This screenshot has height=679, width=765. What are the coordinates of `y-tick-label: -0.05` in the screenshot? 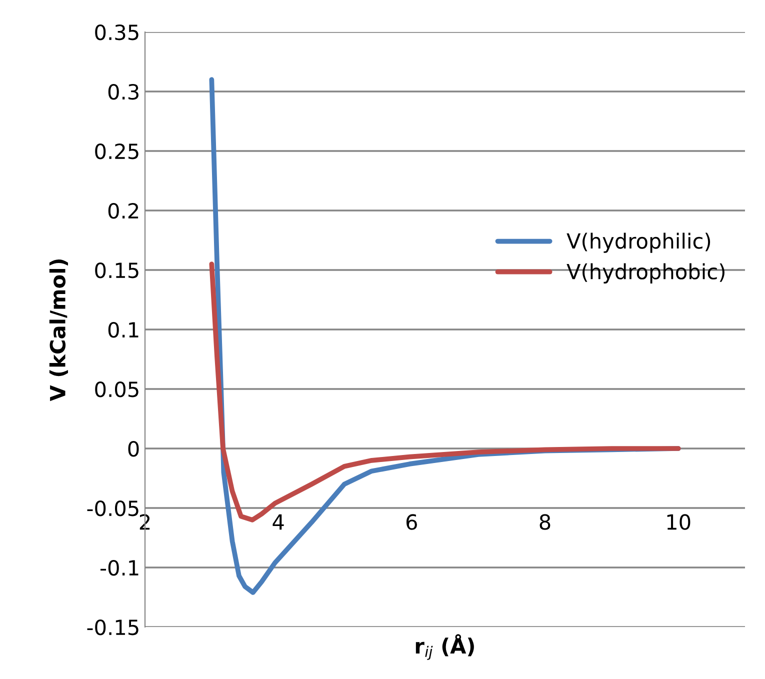 It's located at (112, 508).